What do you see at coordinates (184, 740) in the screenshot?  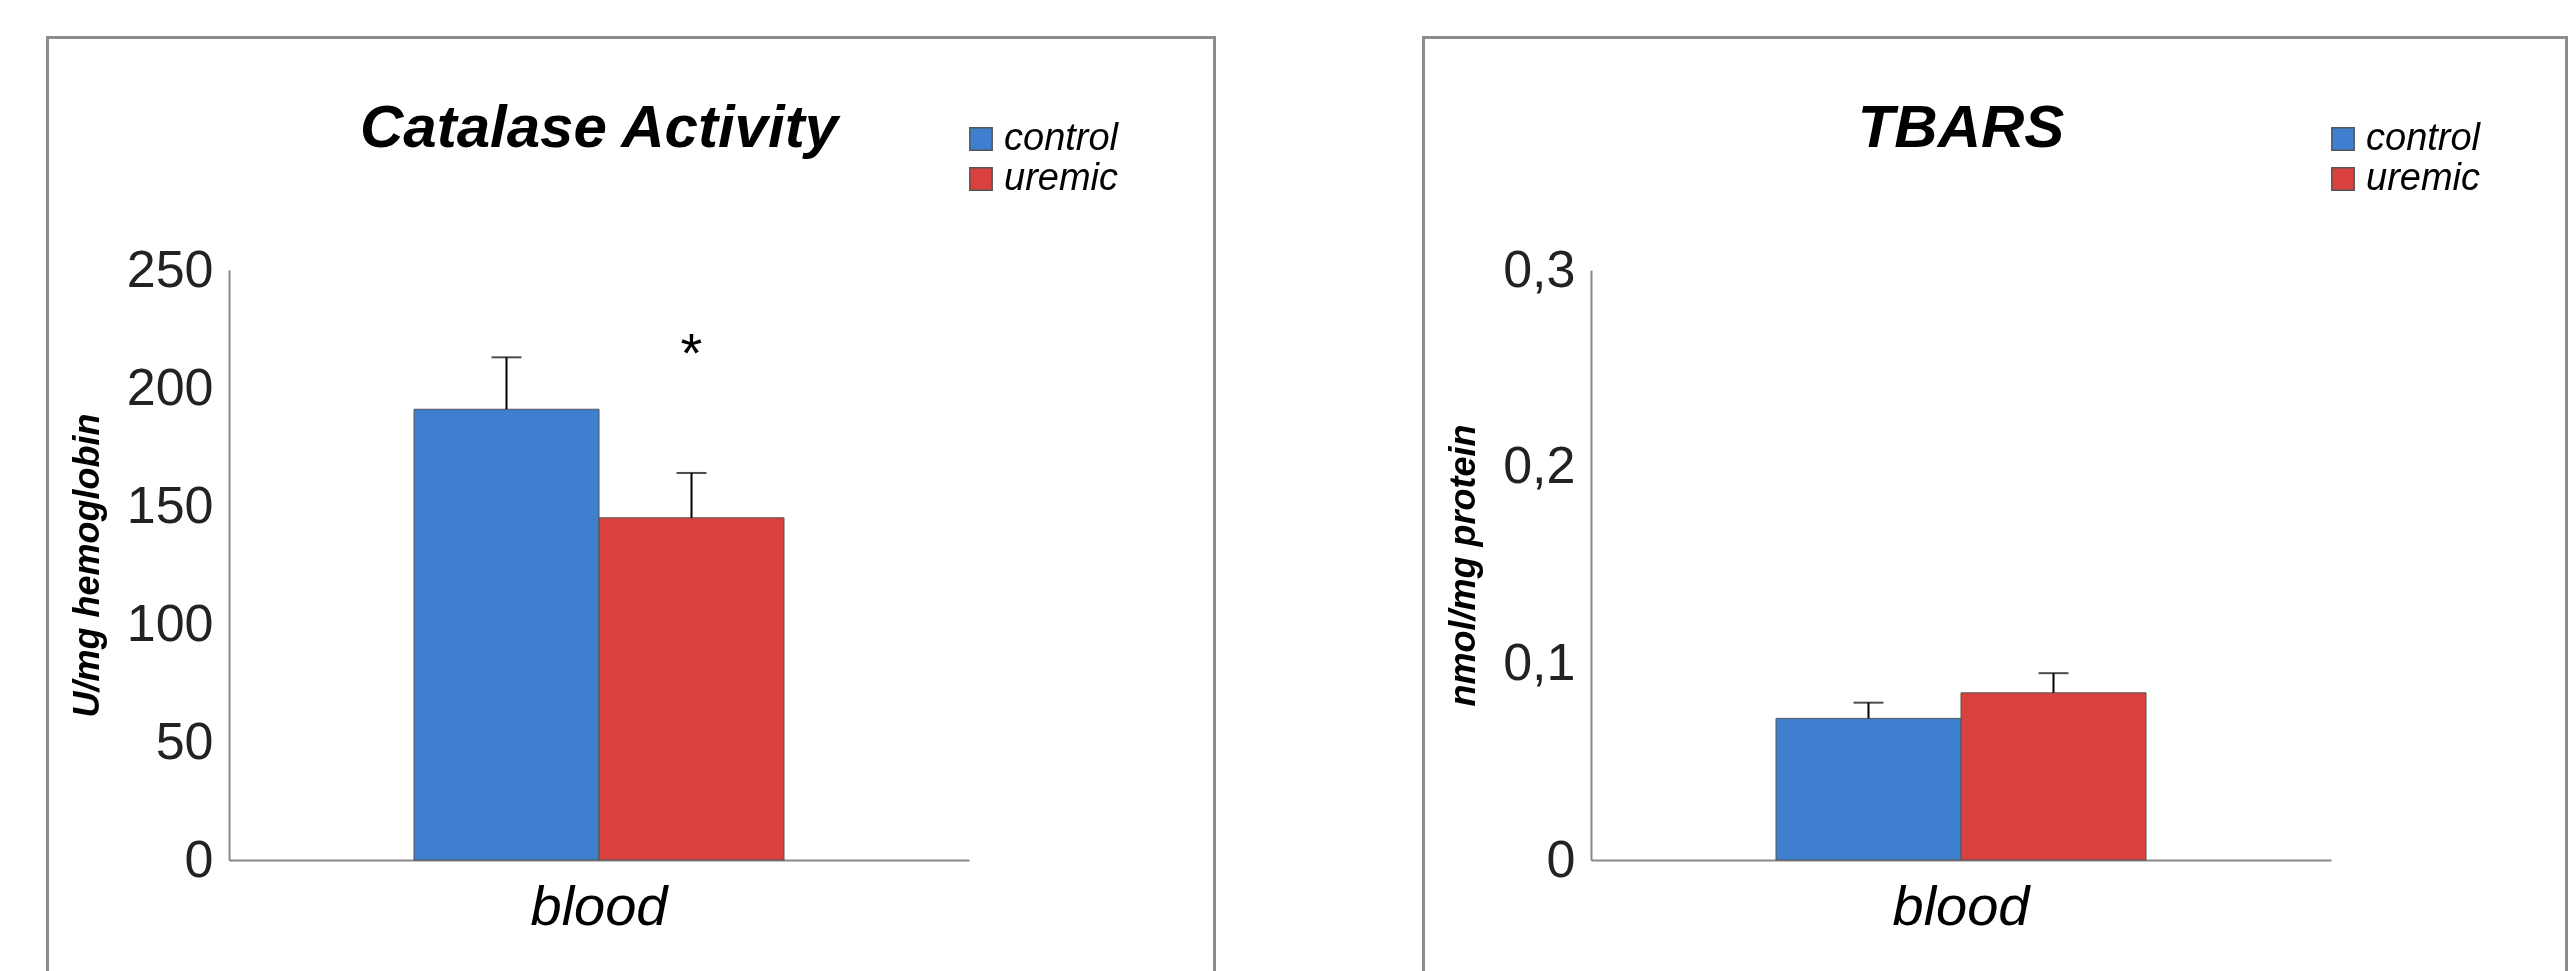 I see `y-tick-label: 50` at bounding box center [184, 740].